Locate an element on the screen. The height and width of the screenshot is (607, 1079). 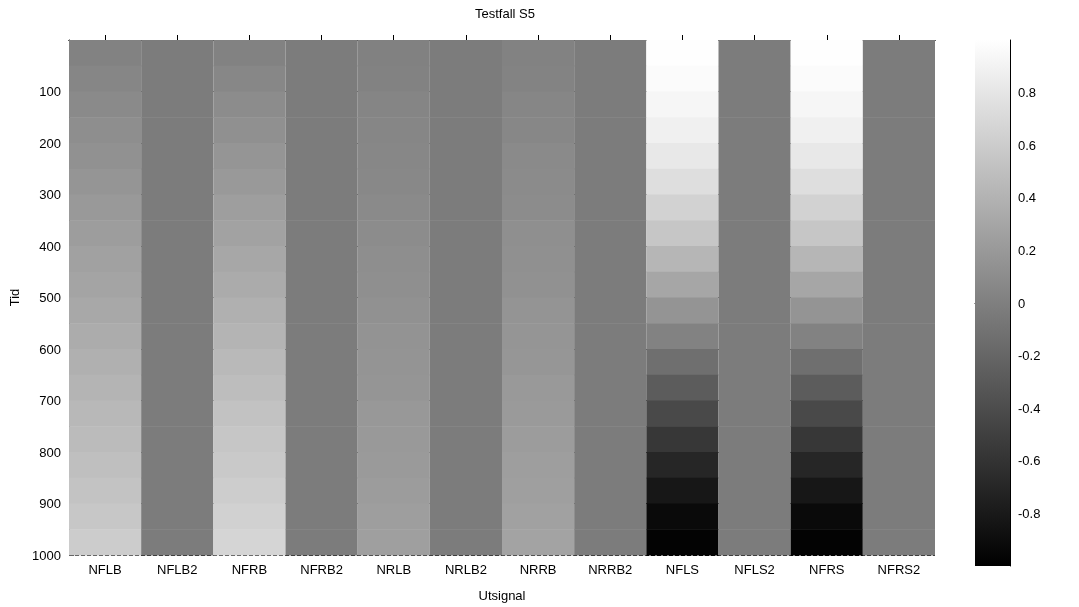
y-tick-label: 300 is located at coordinates (50, 194).